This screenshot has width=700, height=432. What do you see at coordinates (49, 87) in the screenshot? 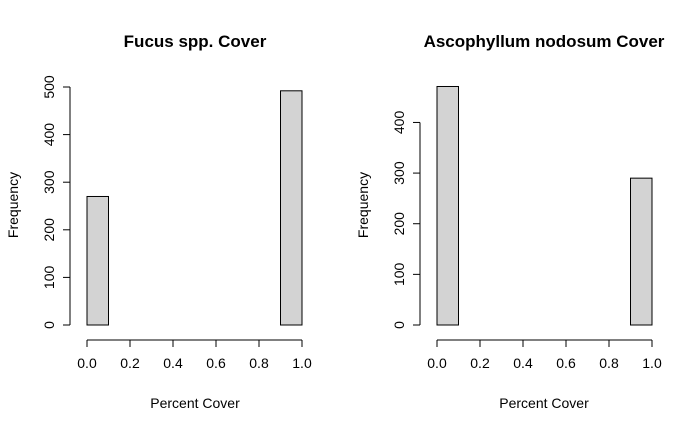
I see `y-tick-label-5: 500` at bounding box center [49, 87].